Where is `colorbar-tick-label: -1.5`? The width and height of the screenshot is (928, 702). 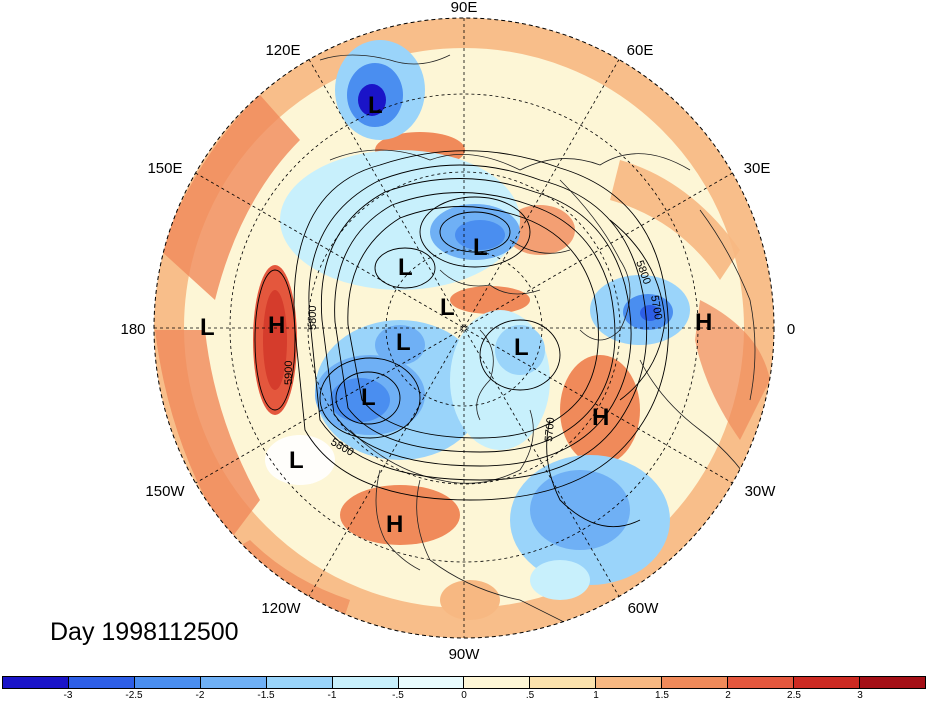
colorbar-tick-label: -1.5 is located at coordinates (266, 695).